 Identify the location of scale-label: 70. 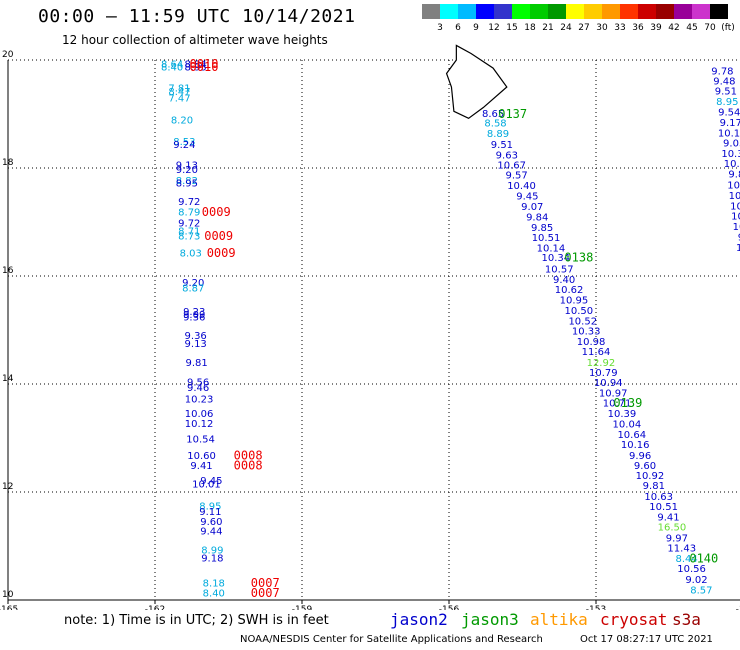
(710, 28).